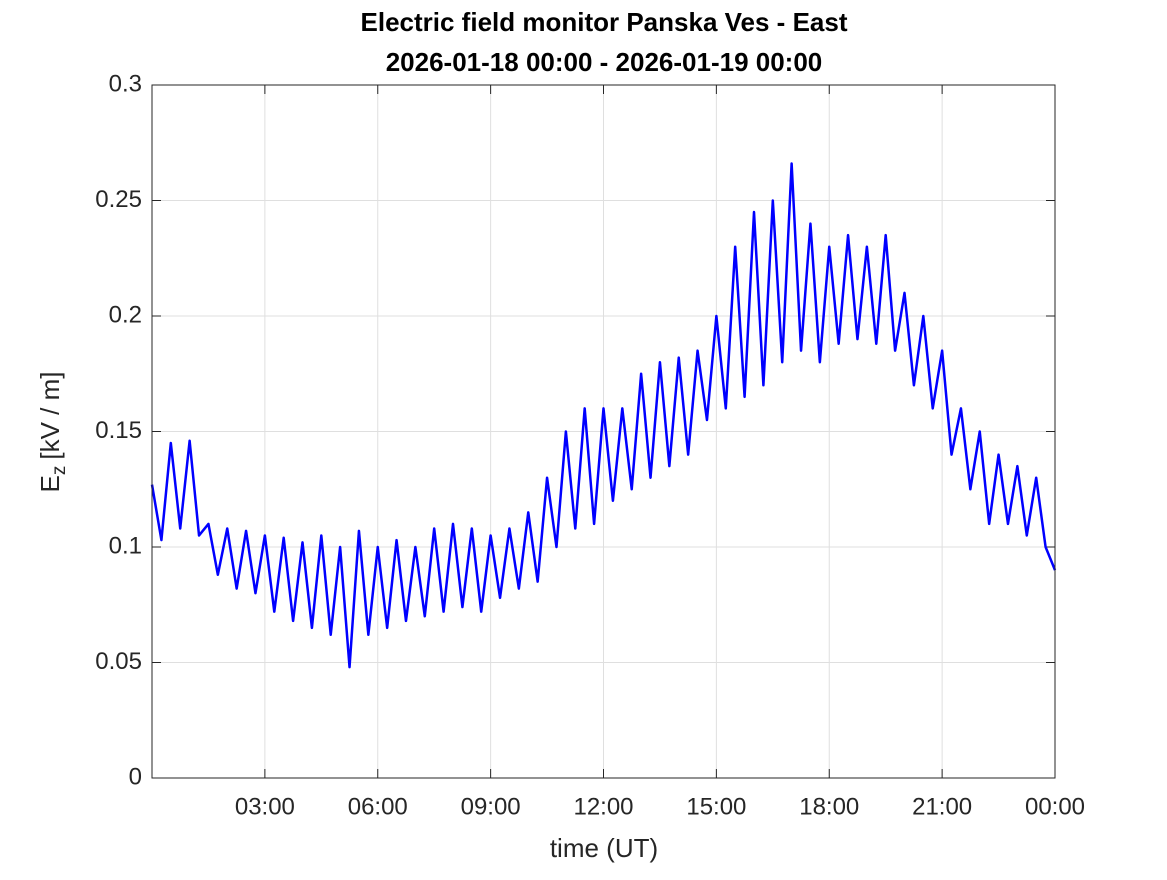  What do you see at coordinates (50, 483) in the screenshot?
I see `y-label-symbol: E` at bounding box center [50, 483].